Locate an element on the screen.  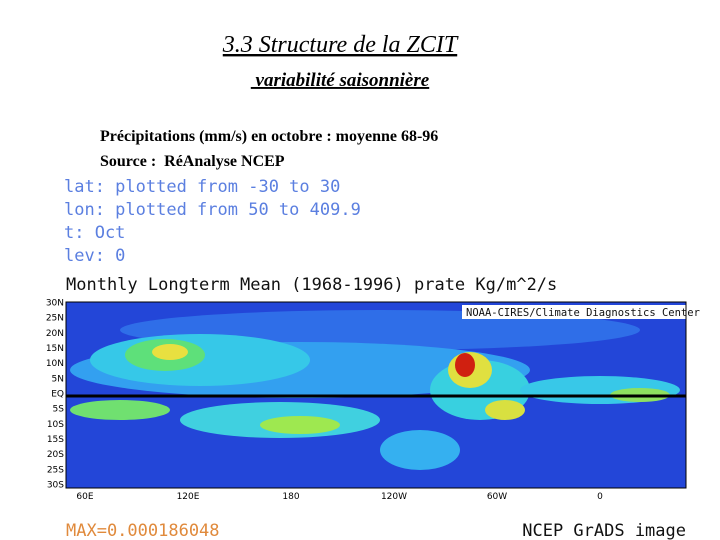
lon-label: 60W is located at coordinates (497, 497).